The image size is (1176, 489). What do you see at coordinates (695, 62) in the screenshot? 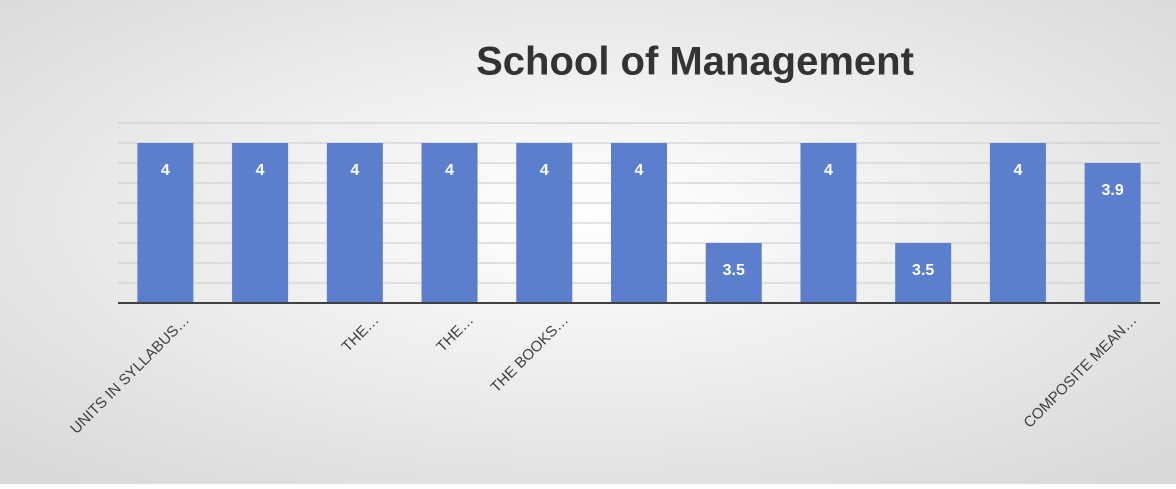
I see `chart-title: School of Management` at bounding box center [695, 62].